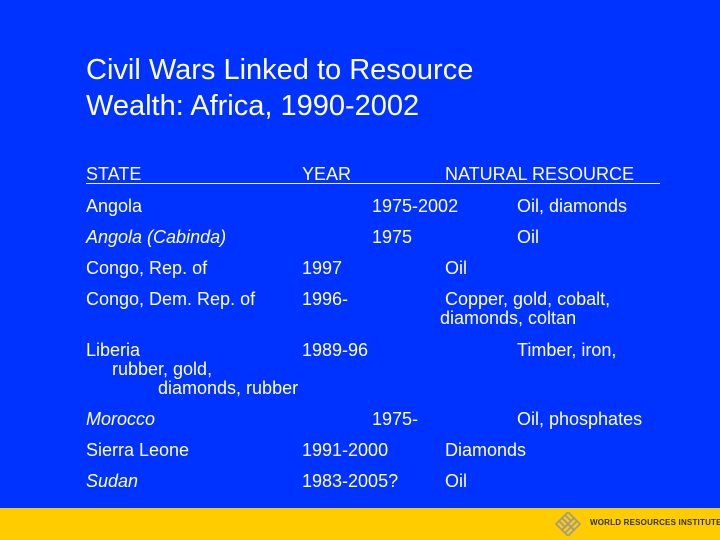  What do you see at coordinates (327, 174) in the screenshot?
I see `header-year: YEAR` at bounding box center [327, 174].